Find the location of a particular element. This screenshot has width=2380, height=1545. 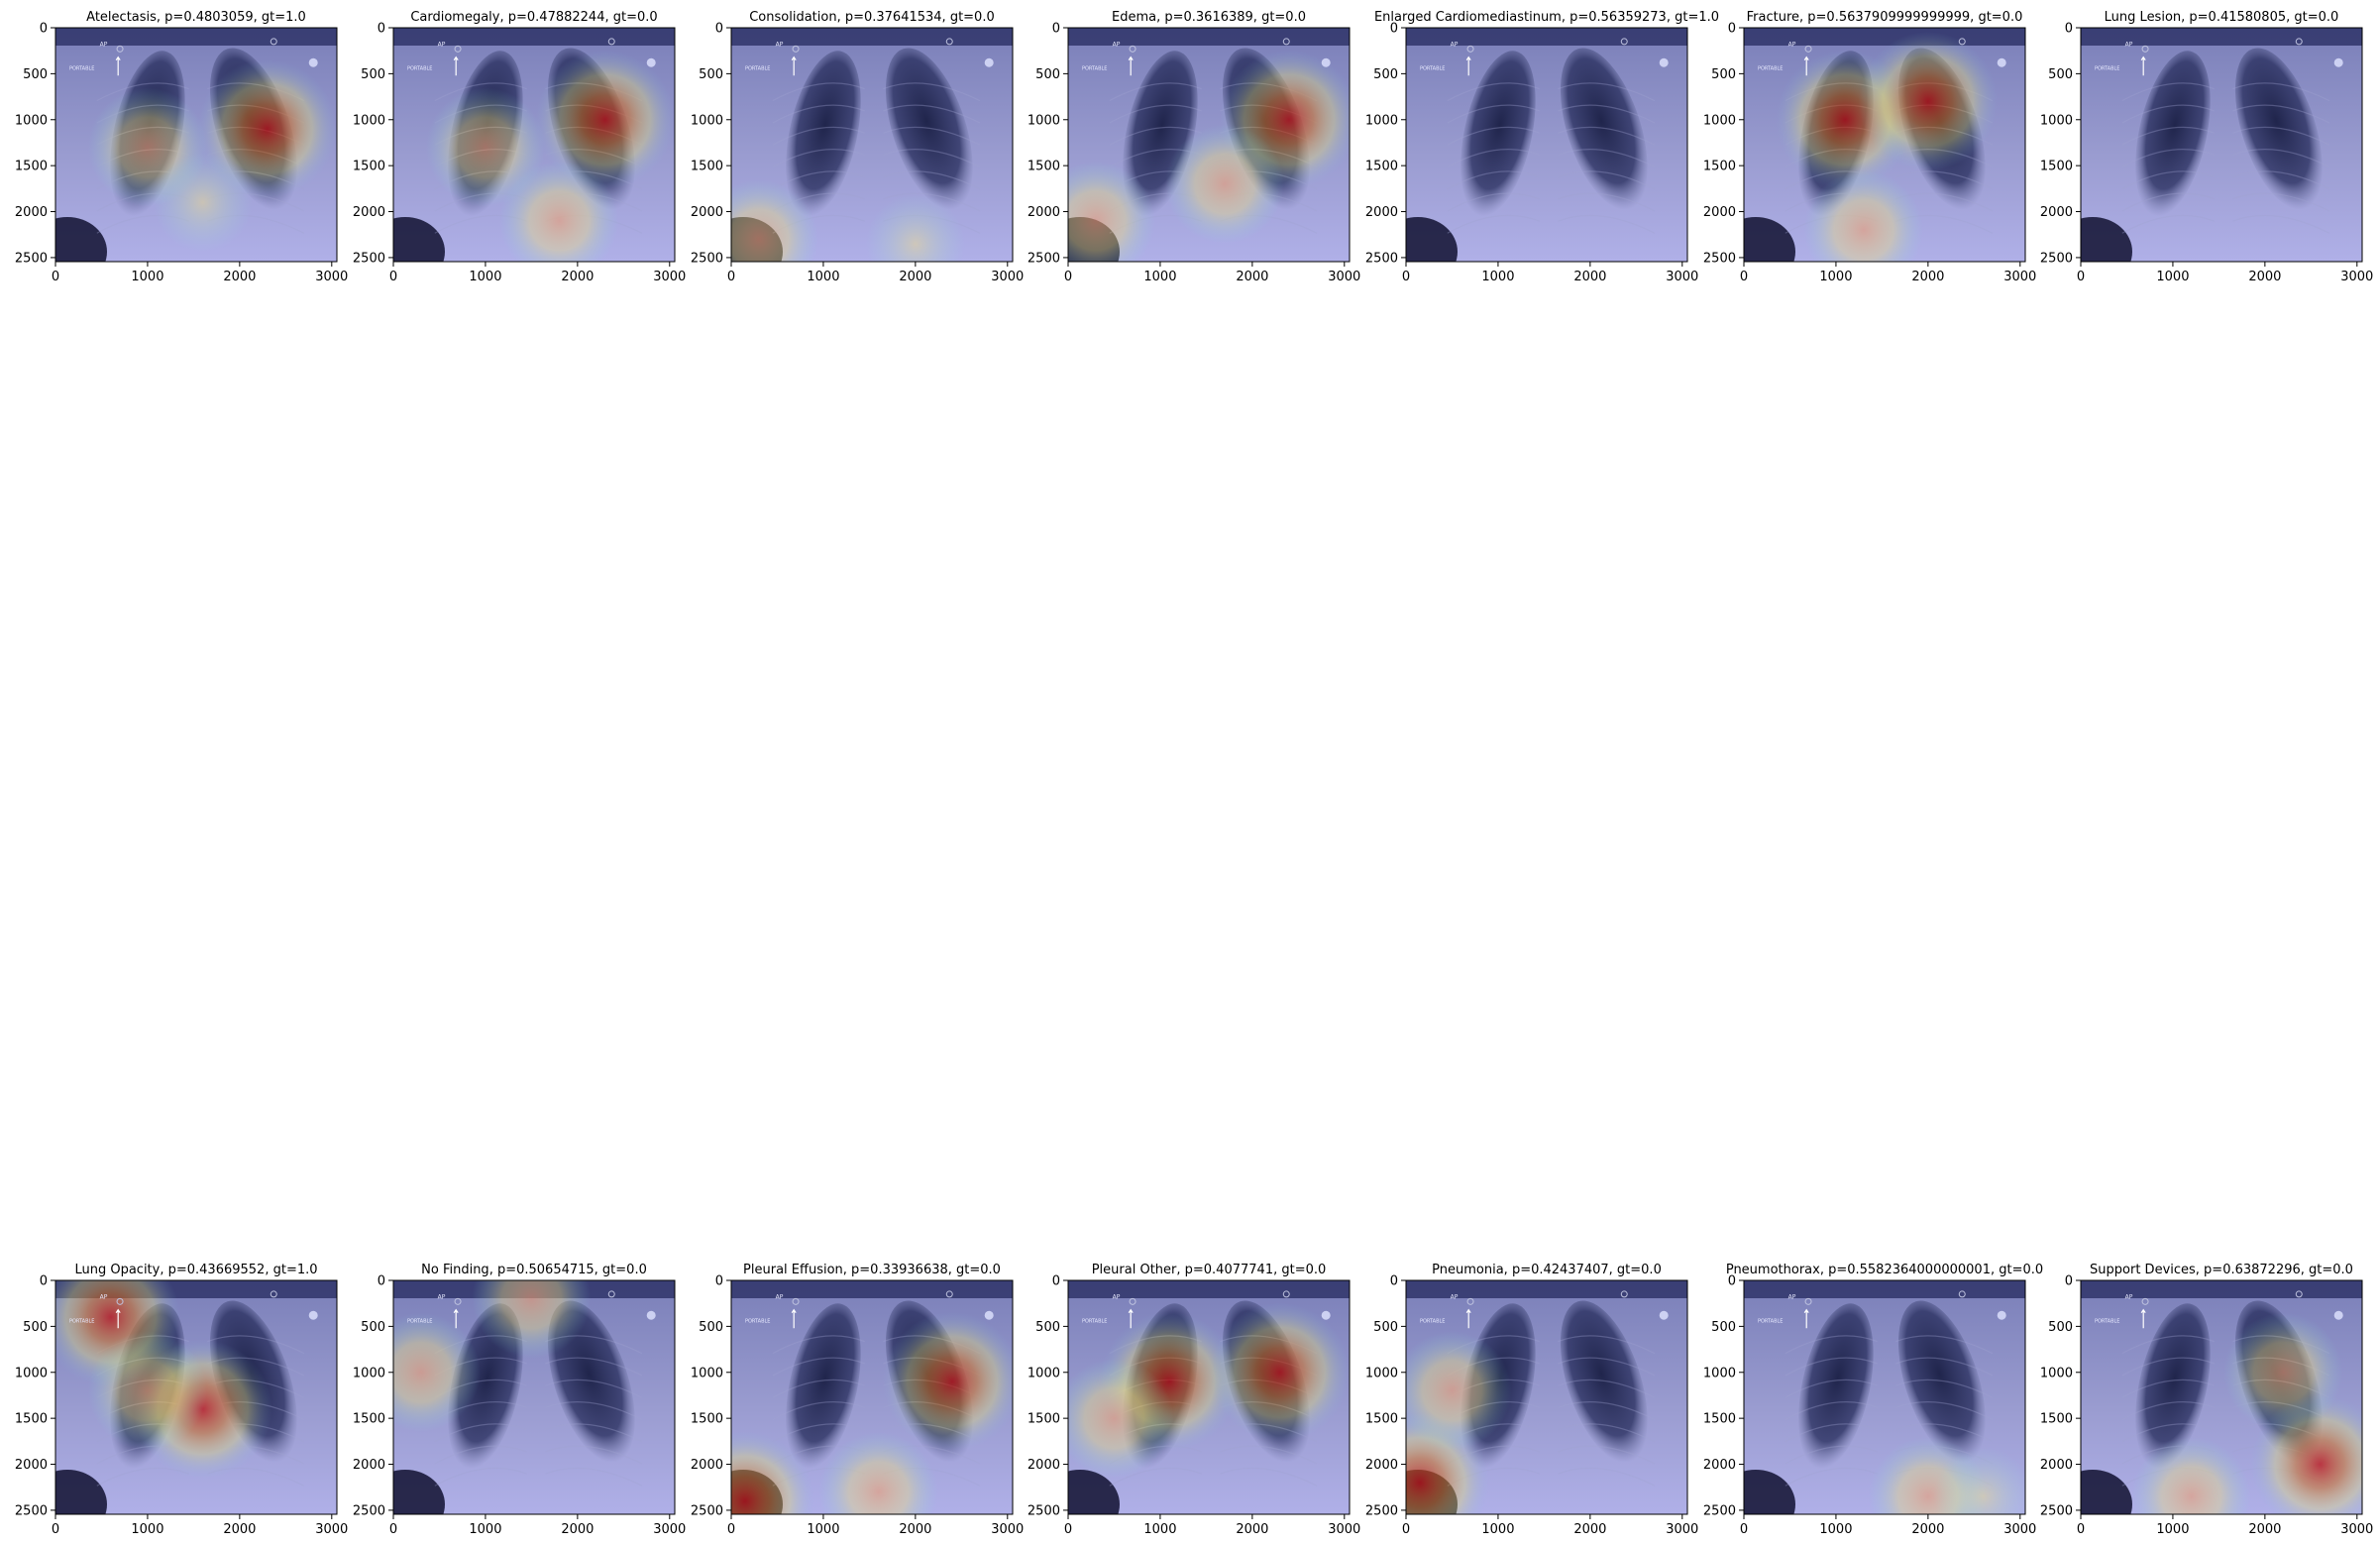

right-lung is located at coordinates (823, 134).